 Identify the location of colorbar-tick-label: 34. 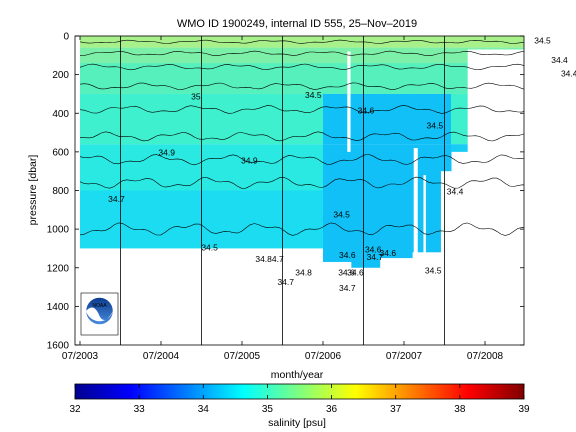
(204, 409).